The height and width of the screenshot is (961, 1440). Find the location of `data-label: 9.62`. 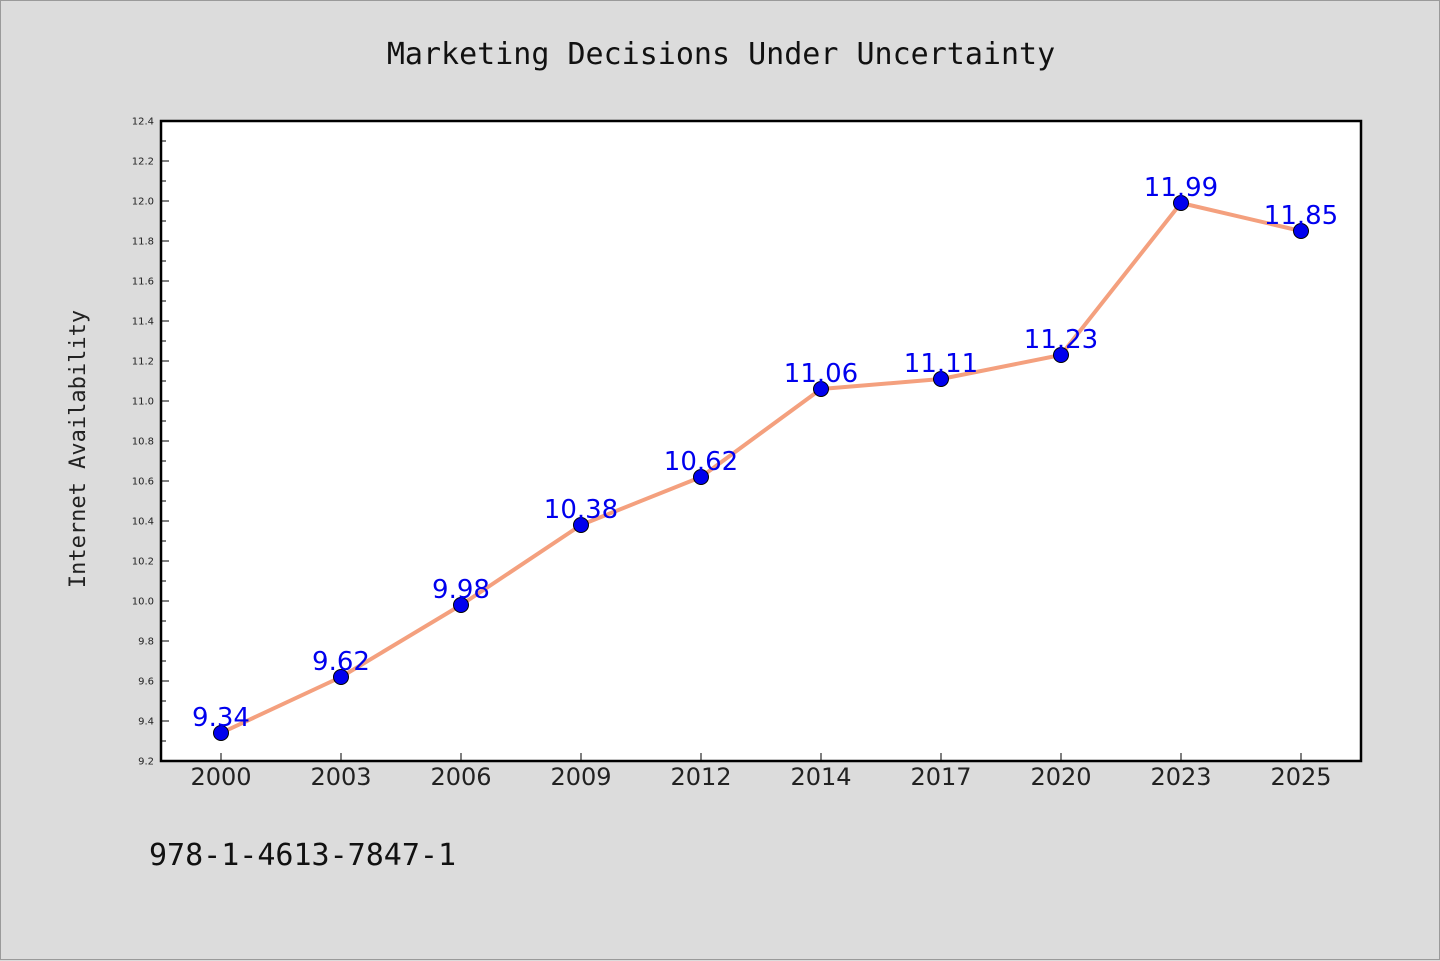

data-label: 9.62 is located at coordinates (341, 662).